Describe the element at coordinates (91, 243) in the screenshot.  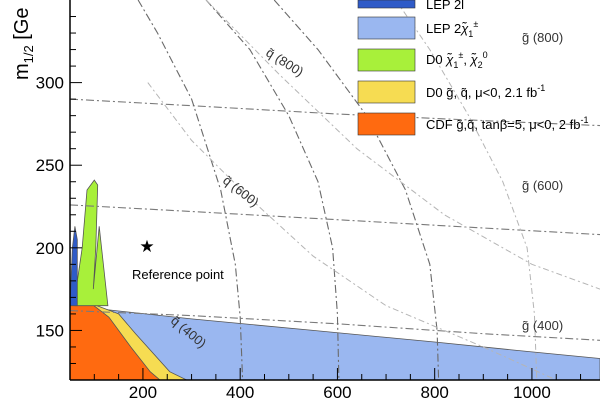
I see `region-d0-chargino-neutralino` at that location.